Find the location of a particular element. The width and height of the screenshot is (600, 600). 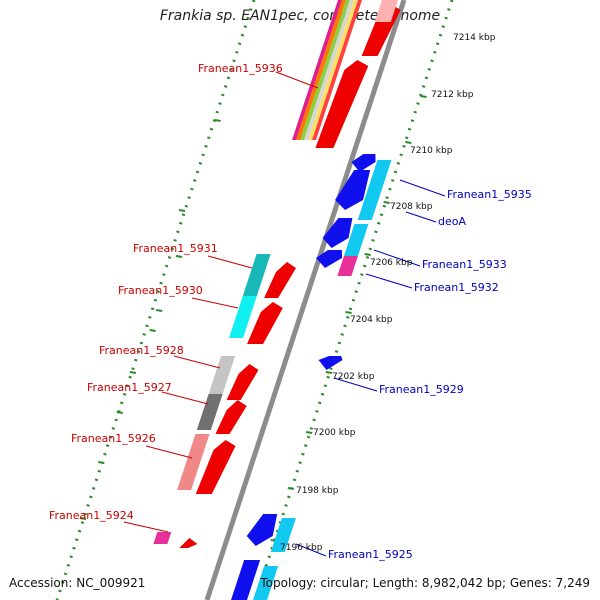

tick-label-5: 7204 kbp is located at coordinates (371, 320).